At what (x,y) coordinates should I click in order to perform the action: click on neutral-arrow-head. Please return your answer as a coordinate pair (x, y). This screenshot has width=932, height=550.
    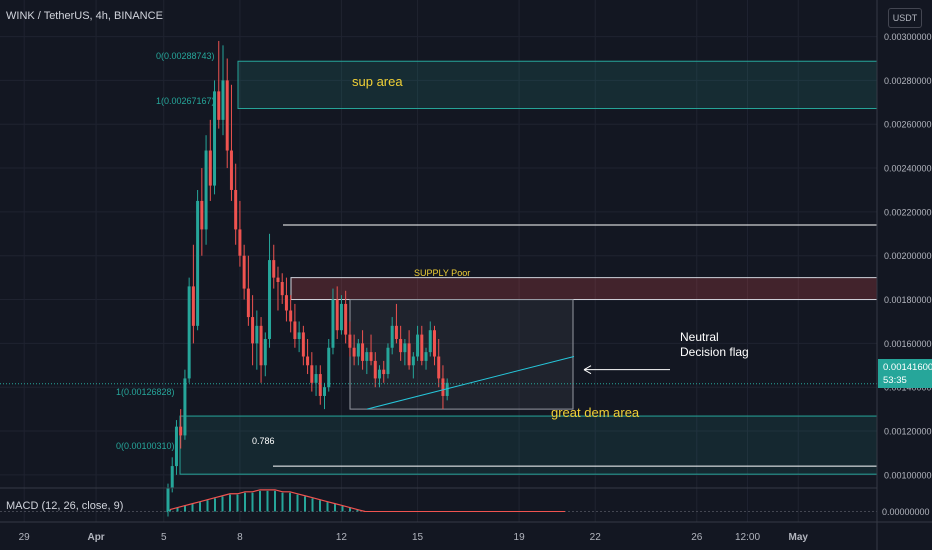
    Looking at the image, I should click on (587, 370).